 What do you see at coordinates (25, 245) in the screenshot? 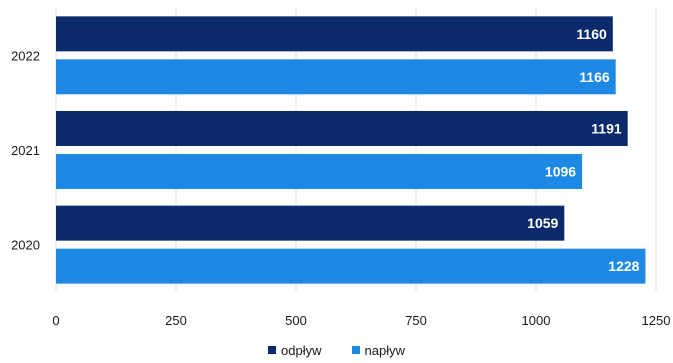
I see `category-label: 2020` at bounding box center [25, 245].